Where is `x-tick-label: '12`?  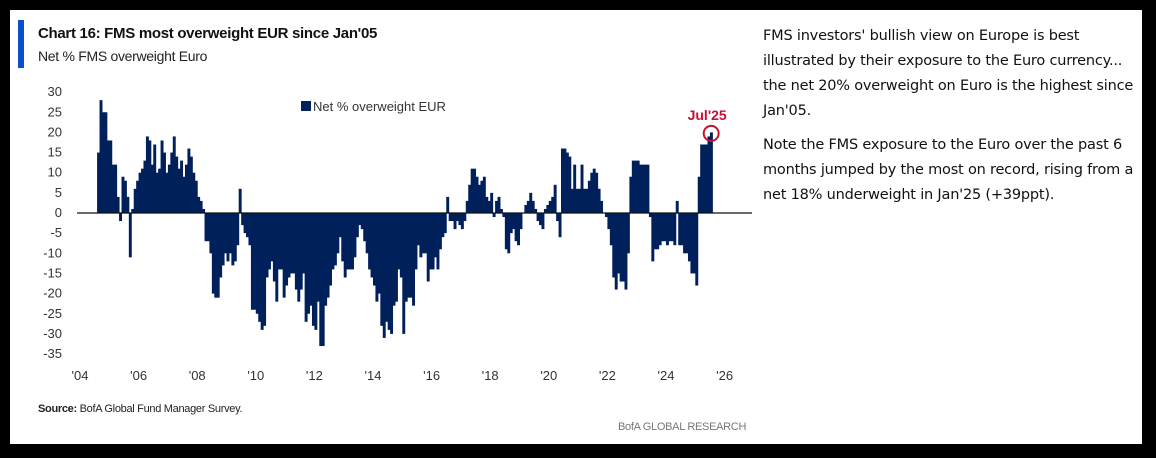
x-tick-label: '12 is located at coordinates (314, 375).